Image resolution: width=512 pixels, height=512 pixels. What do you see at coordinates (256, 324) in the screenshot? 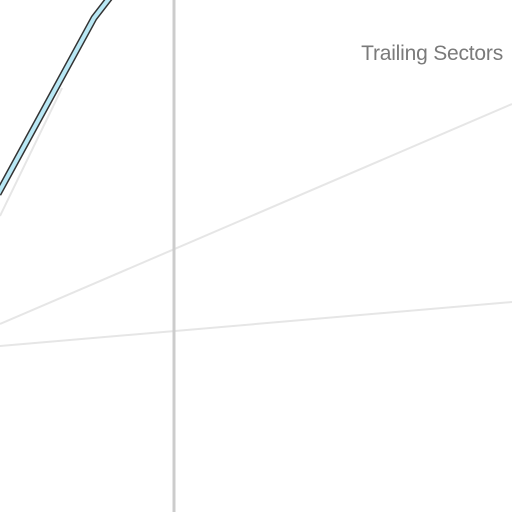
I see `minor-road-lower` at bounding box center [256, 324].